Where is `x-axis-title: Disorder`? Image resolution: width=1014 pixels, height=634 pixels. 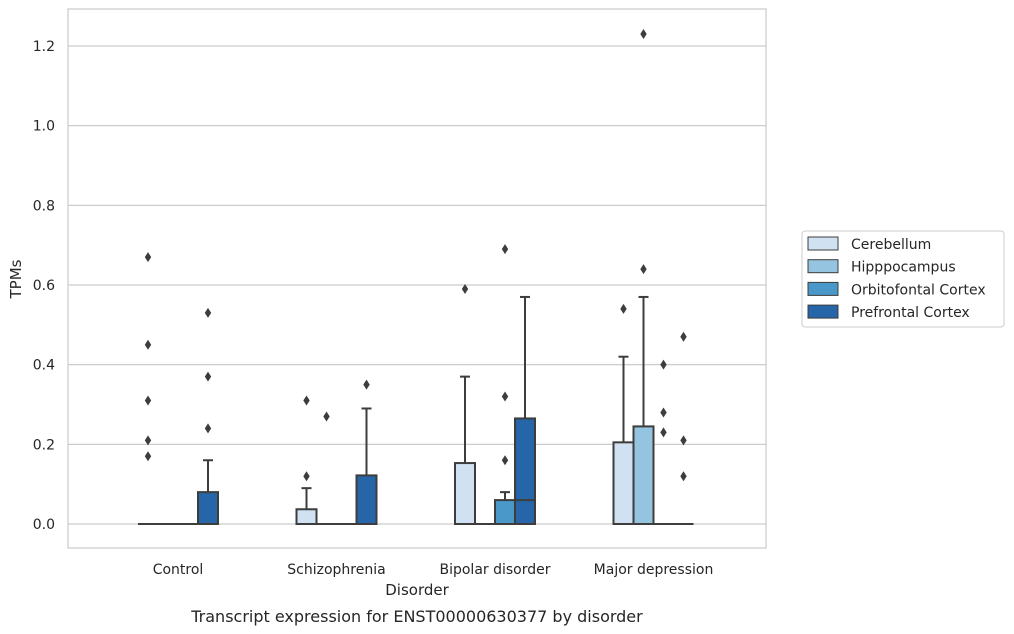 x-axis-title: Disorder is located at coordinates (417, 590).